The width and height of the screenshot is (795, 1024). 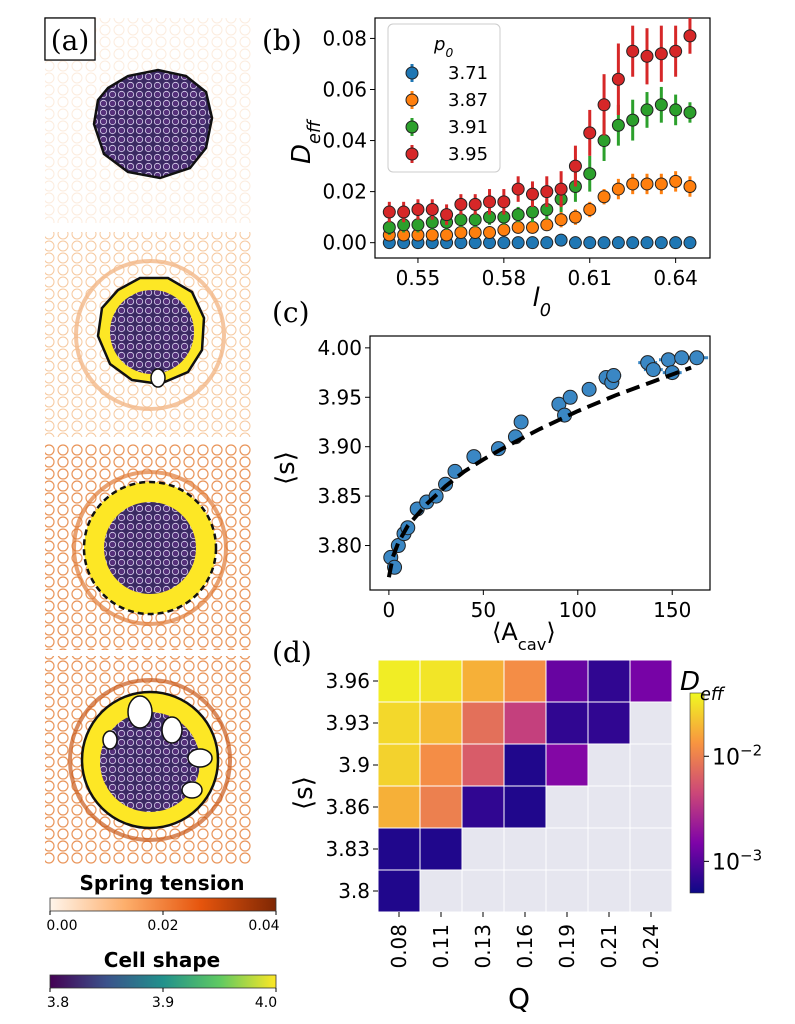 What do you see at coordinates (263, 926) in the screenshot?
I see `colorbar-spring-tension-tick: 0.04` at bounding box center [263, 926].